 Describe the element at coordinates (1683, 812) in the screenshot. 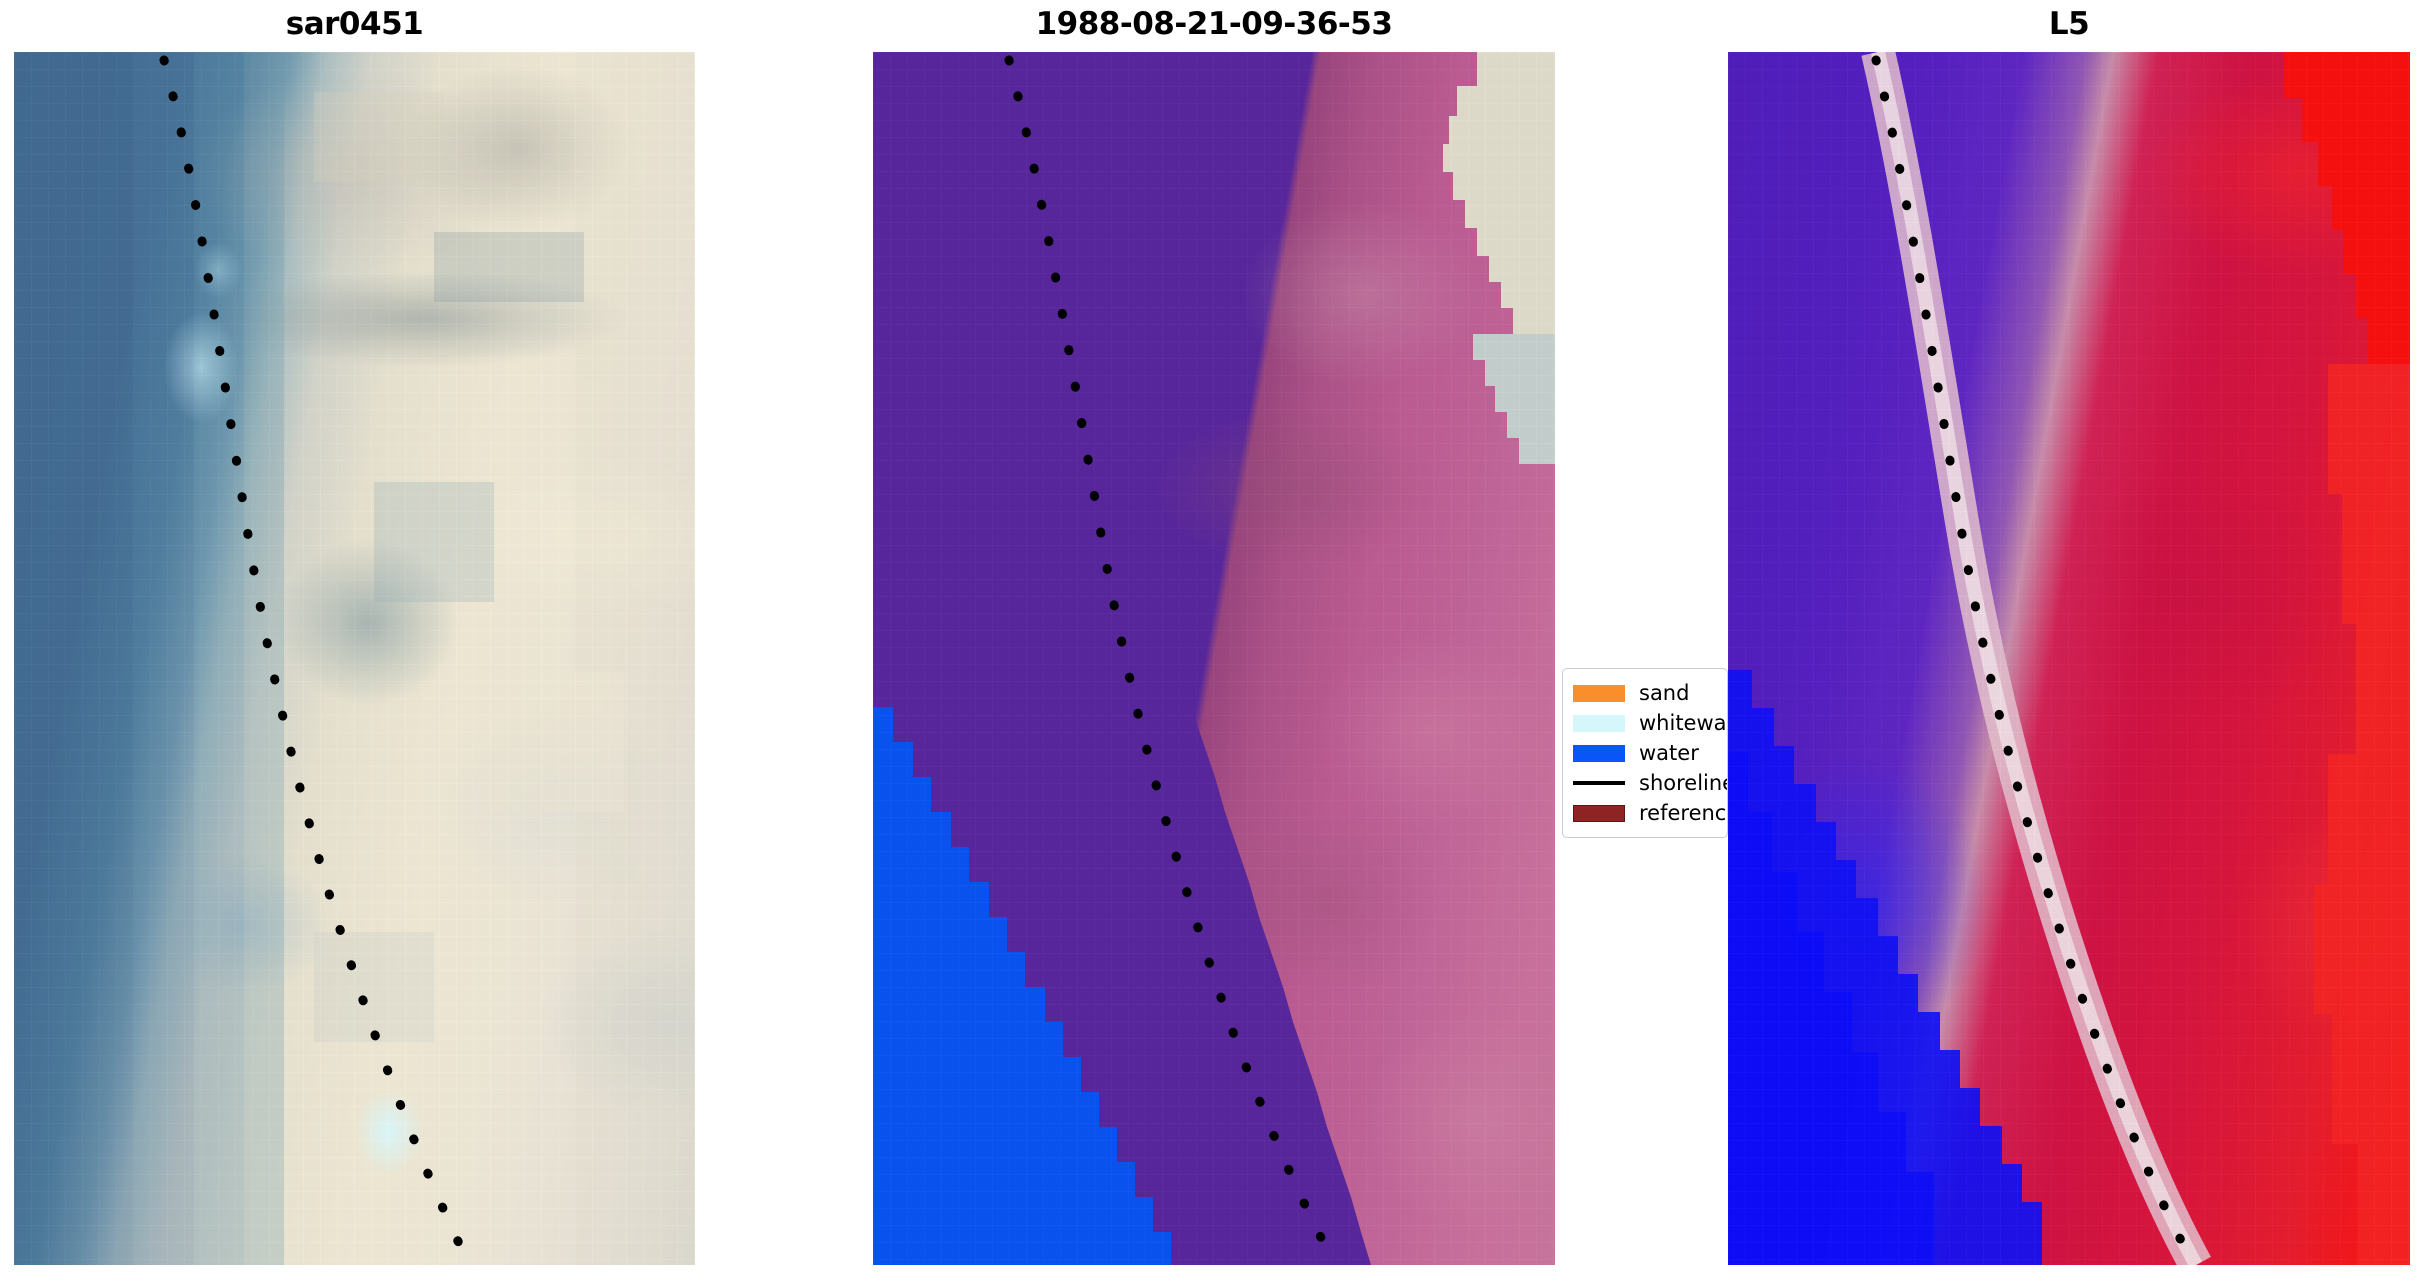

I see `legend-label-reference: reference` at that location.